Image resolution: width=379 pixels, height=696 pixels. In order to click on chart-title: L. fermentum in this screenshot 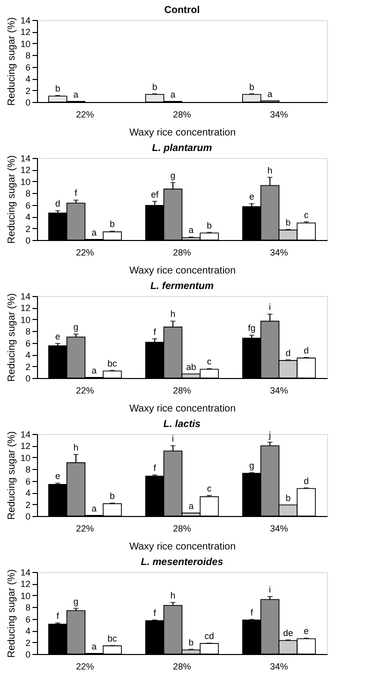, I will do `click(182, 286)`.